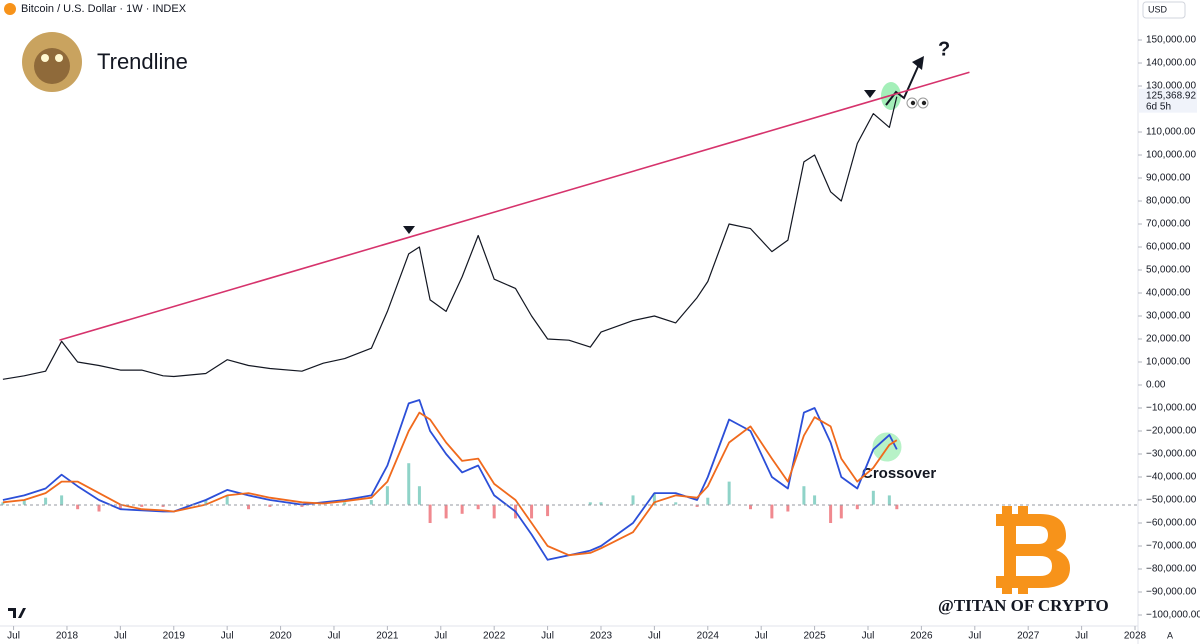  I want to click on x-tick-label: 2021, so click(387, 636).